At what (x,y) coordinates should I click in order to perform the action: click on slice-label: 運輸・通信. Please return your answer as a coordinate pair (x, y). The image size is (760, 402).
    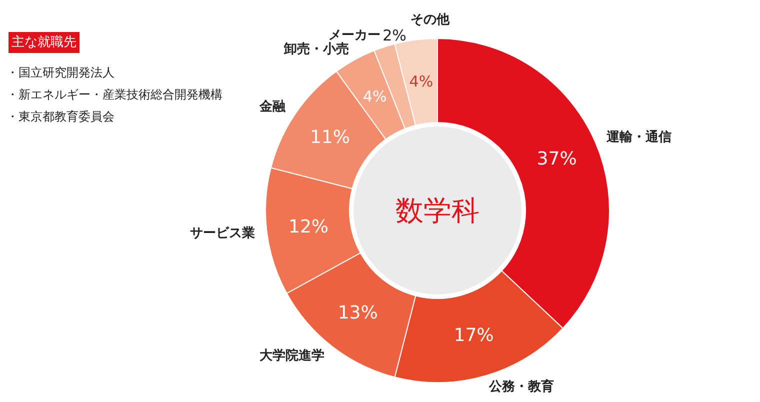
    Looking at the image, I should click on (638, 136).